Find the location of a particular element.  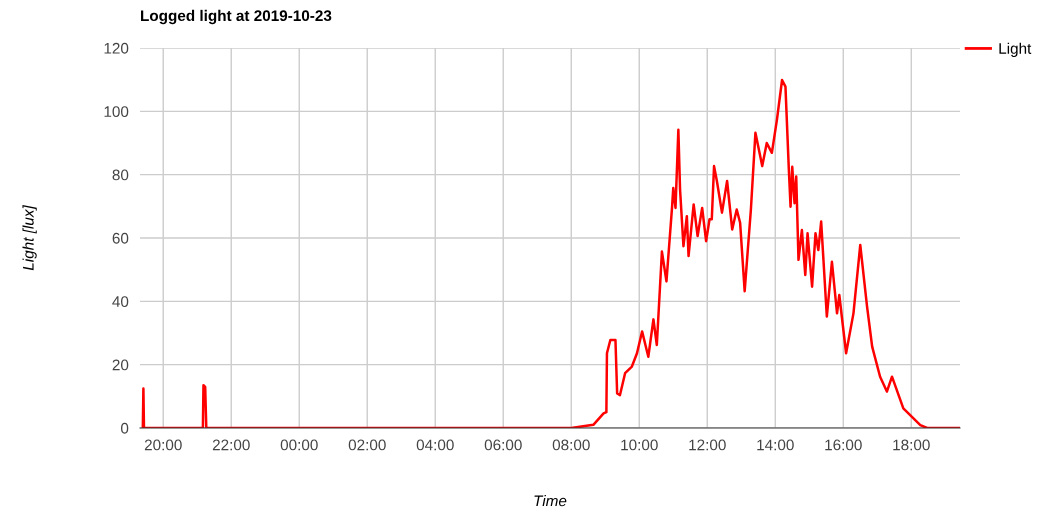

y-tick-label: 60 is located at coordinates (120, 238).